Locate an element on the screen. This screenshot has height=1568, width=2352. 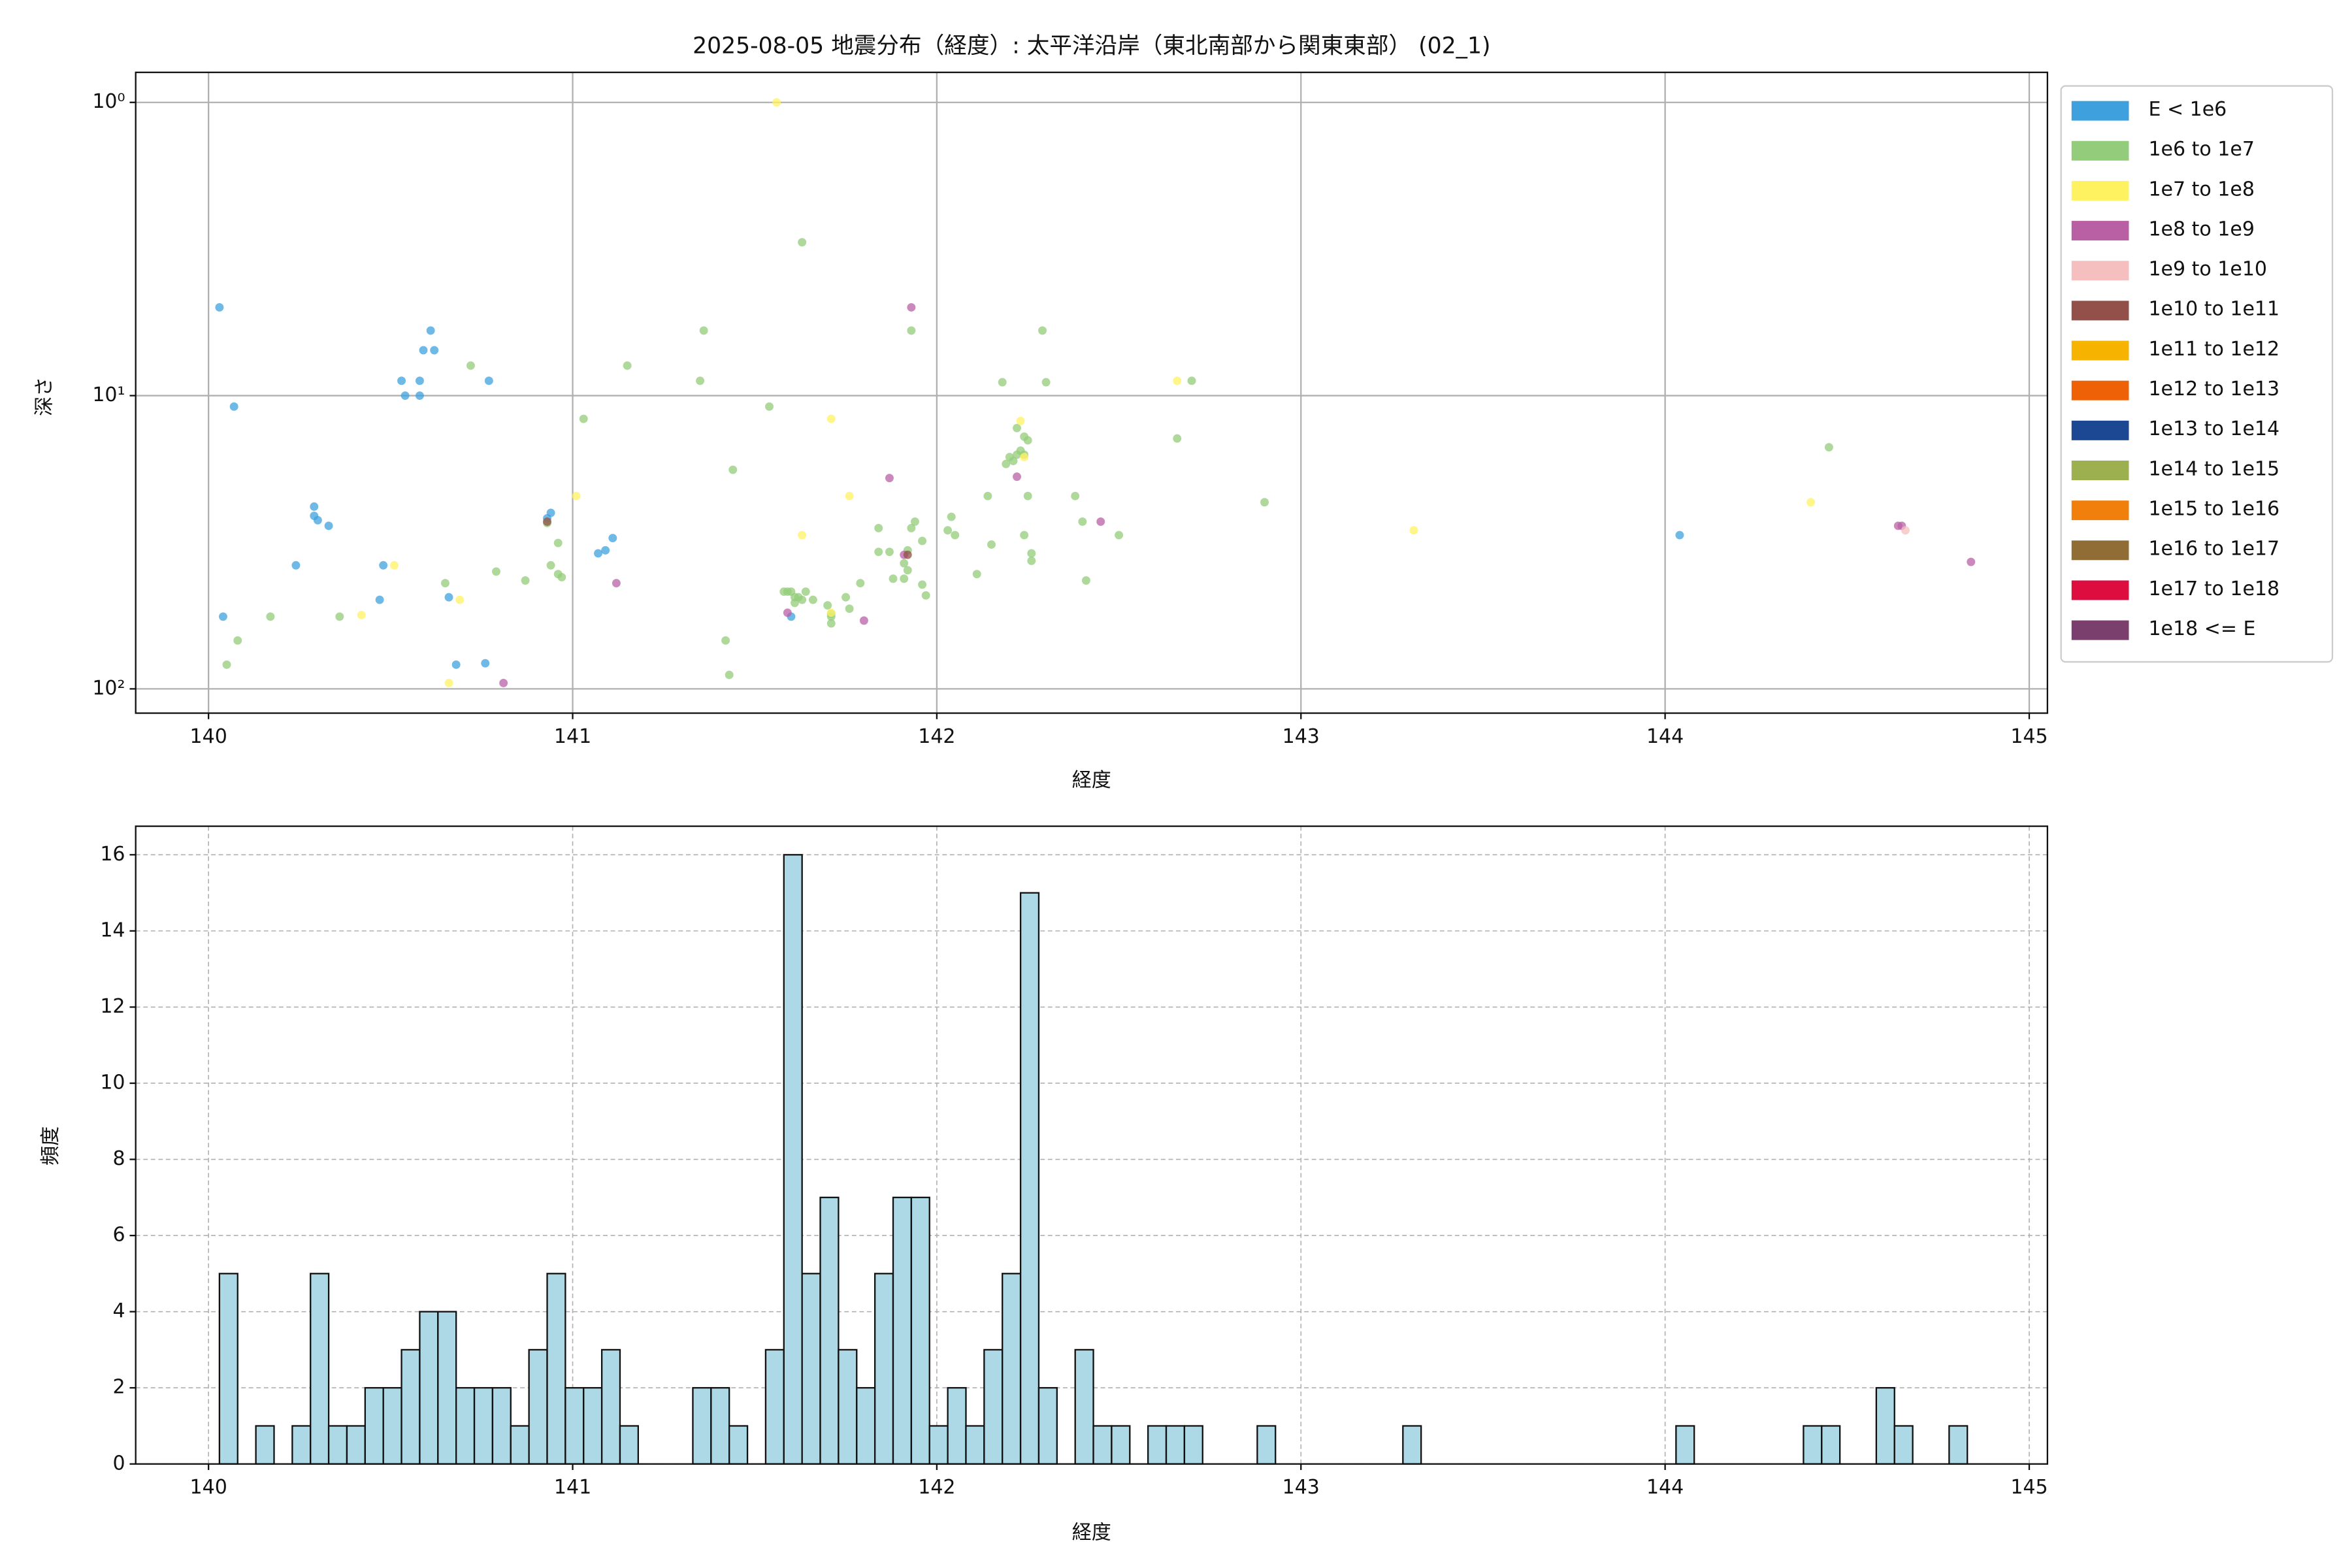
y-tick-label: 4 is located at coordinates (118, 1310).